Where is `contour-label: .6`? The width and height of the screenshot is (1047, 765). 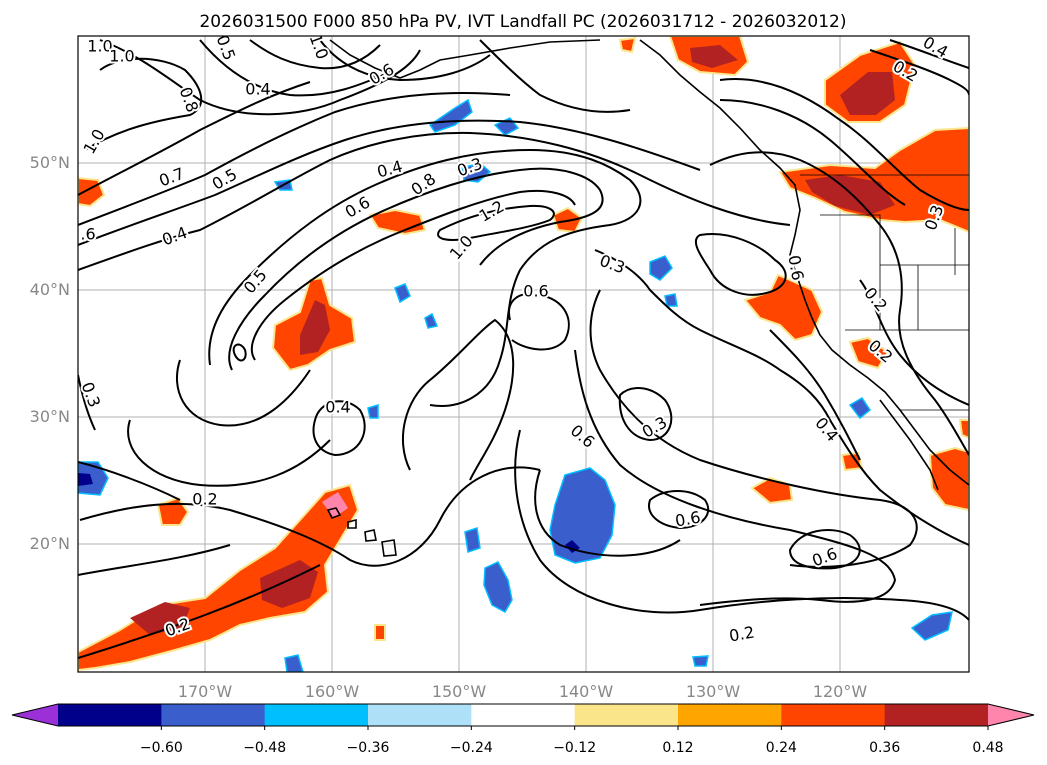 contour-label: .6 is located at coordinates (87, 234).